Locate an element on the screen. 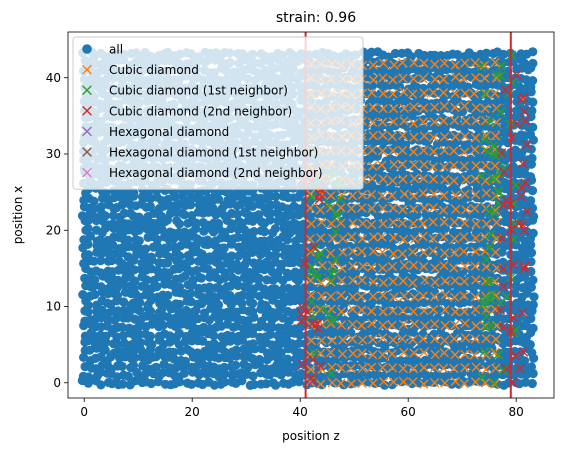 The image size is (563, 453). legend-entry: Cubic diamond (1st neighbor) is located at coordinates (198, 91).